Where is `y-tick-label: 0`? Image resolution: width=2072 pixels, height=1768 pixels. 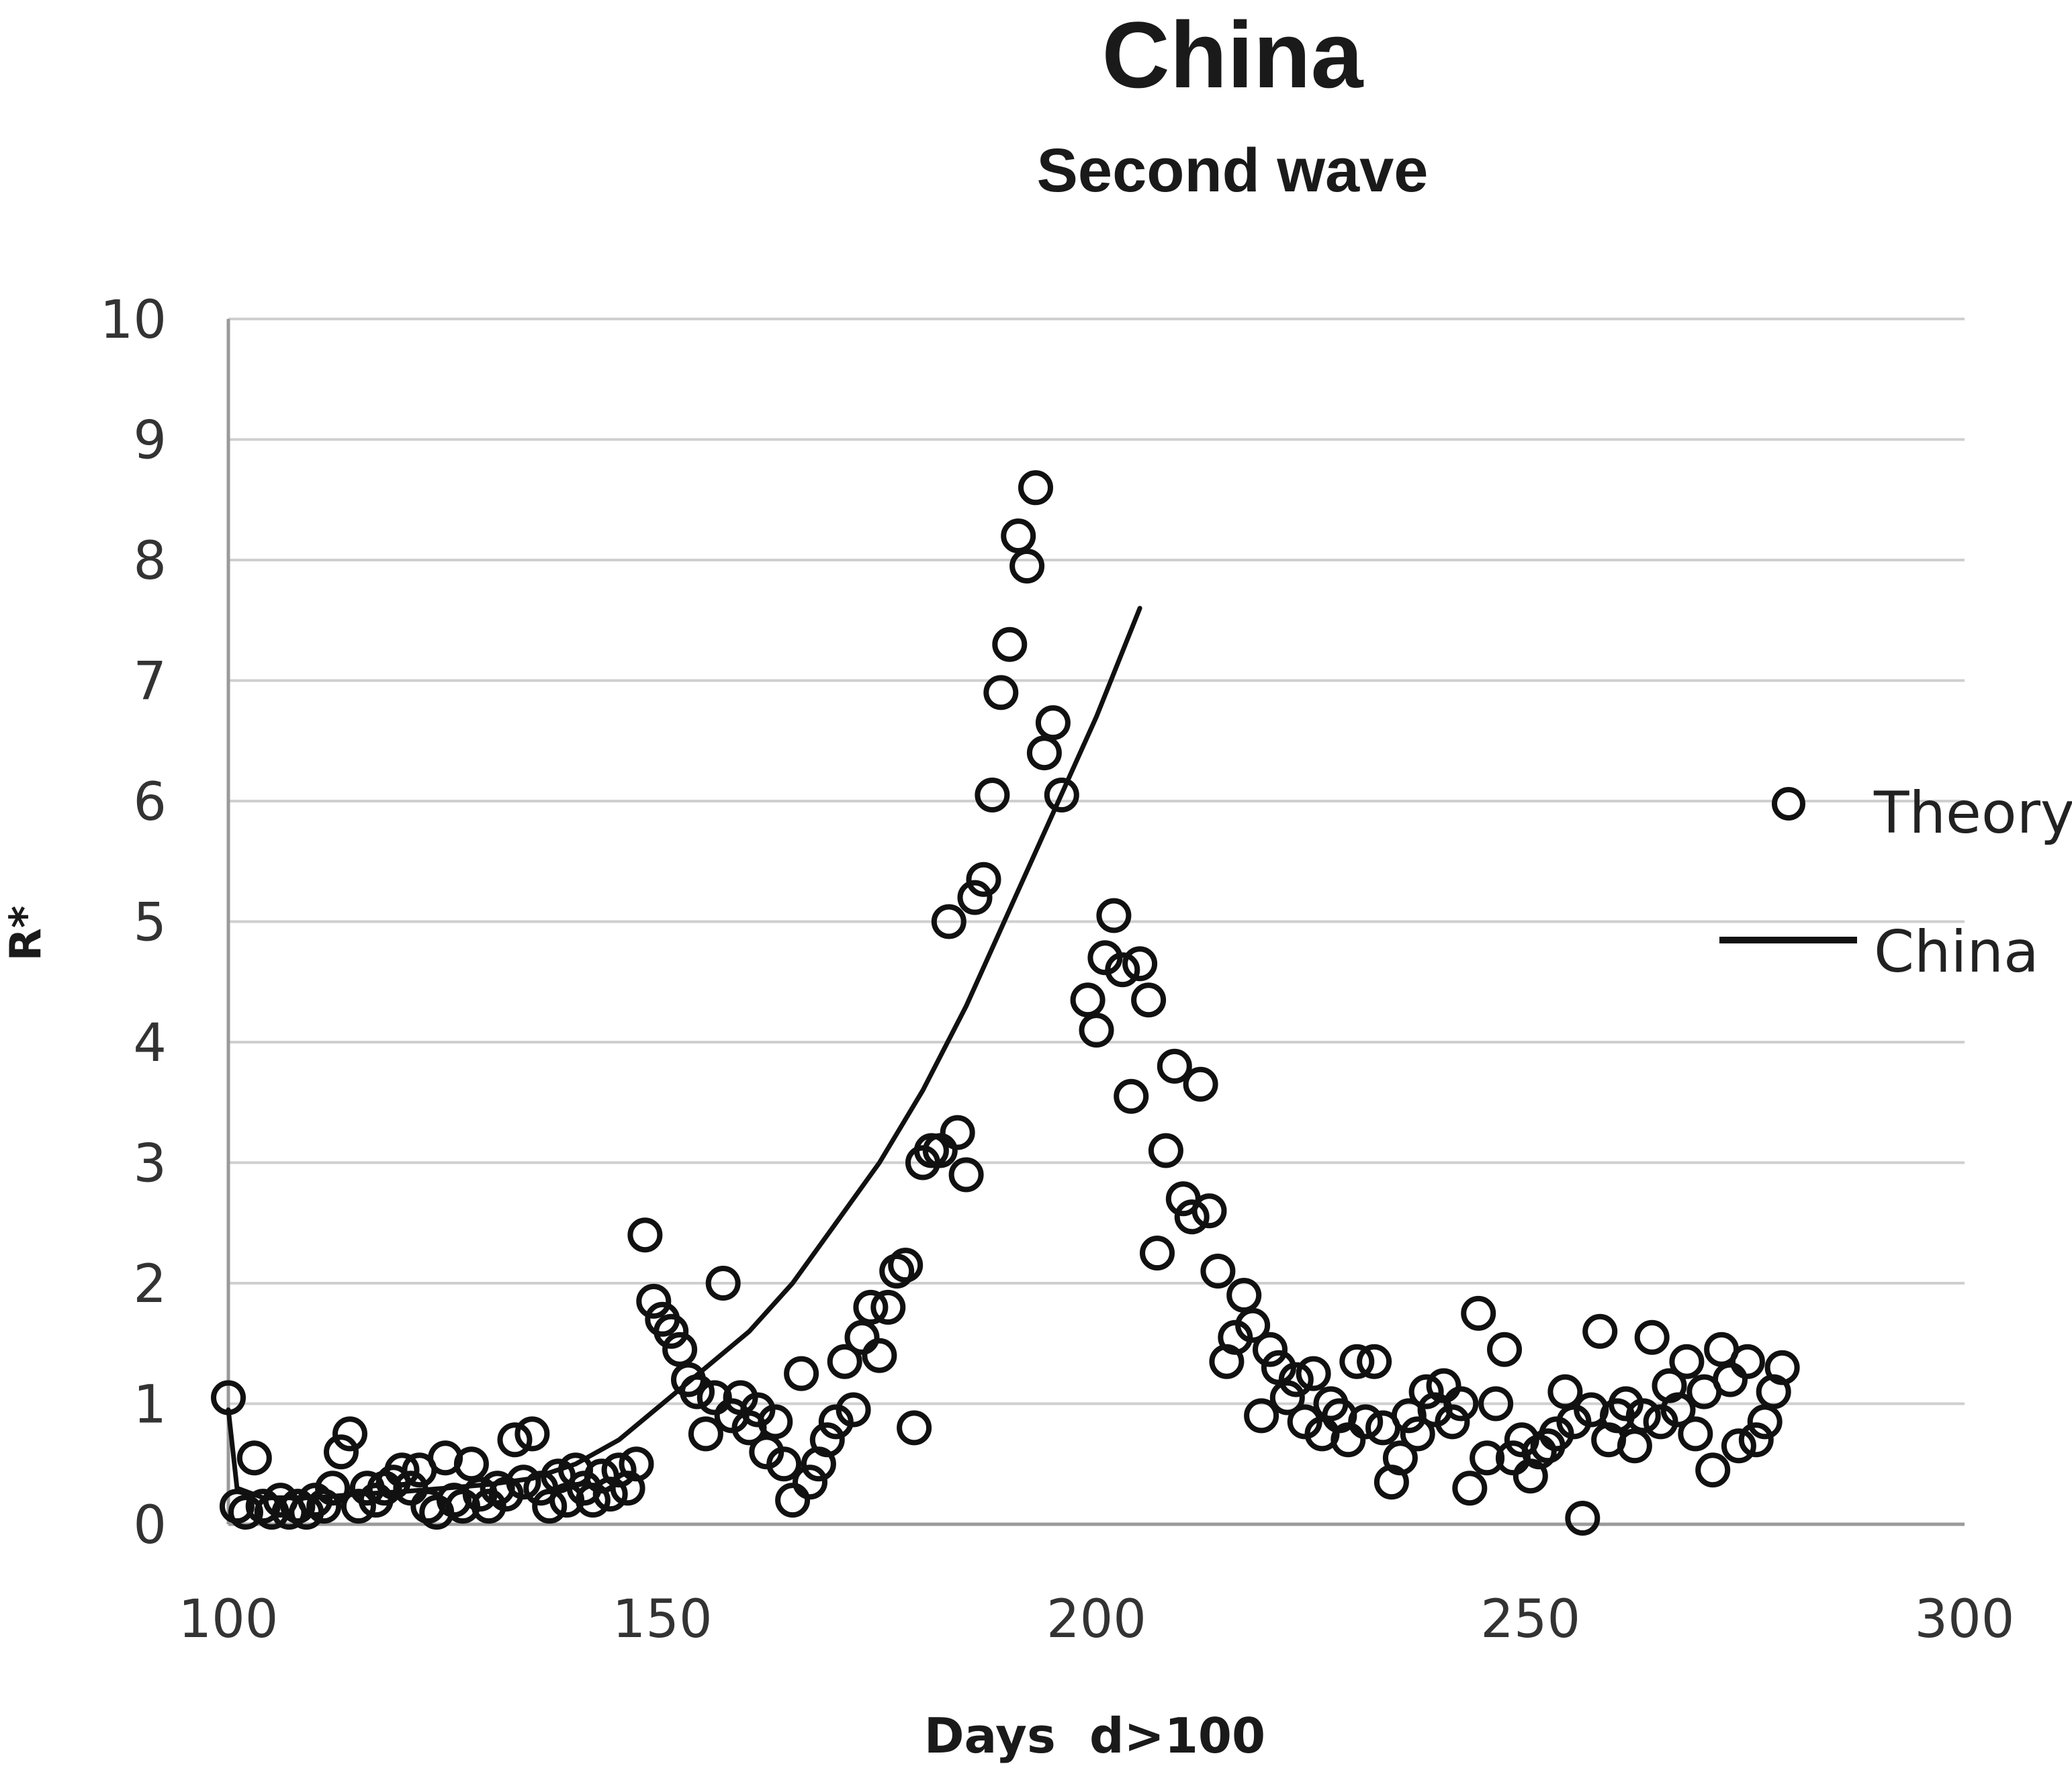 y-tick-label: 0 is located at coordinates (150, 1526).